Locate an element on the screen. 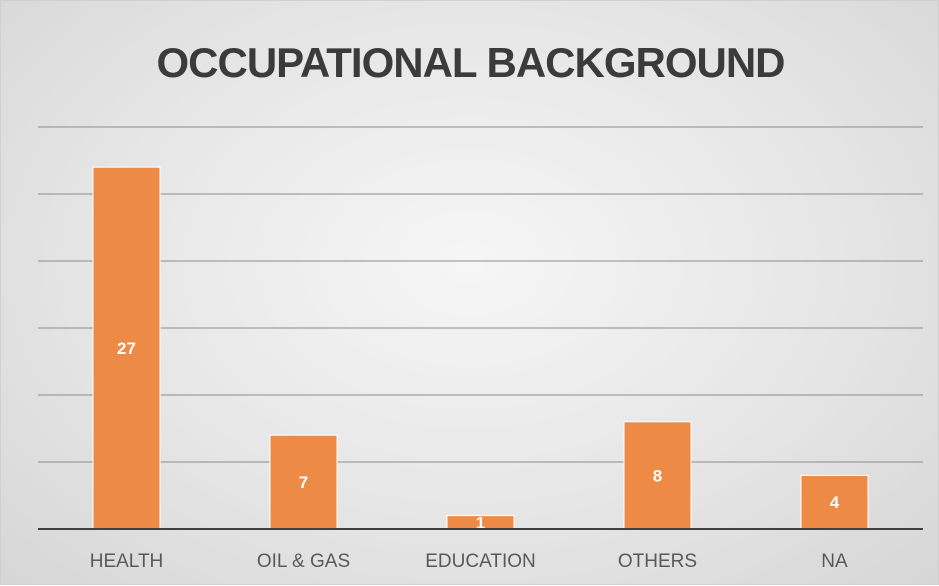 The height and width of the screenshot is (586, 939). data-label: 4 is located at coordinates (835, 502).